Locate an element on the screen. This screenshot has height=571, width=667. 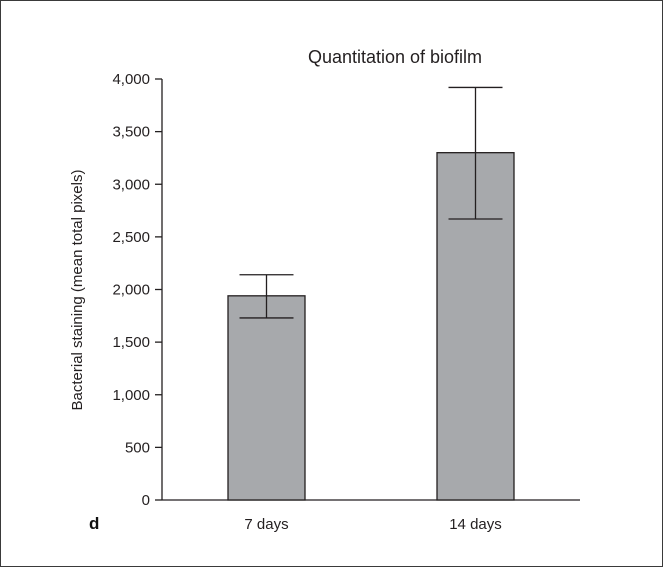
y-tick-label: 4,000 is located at coordinates (131, 79).